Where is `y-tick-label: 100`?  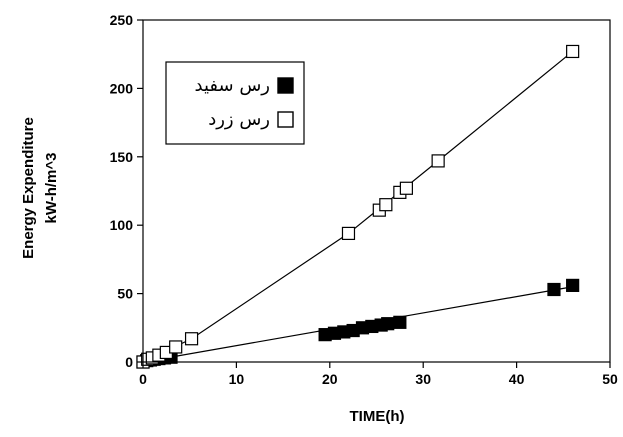 y-tick-label: 100 is located at coordinates (122, 225).